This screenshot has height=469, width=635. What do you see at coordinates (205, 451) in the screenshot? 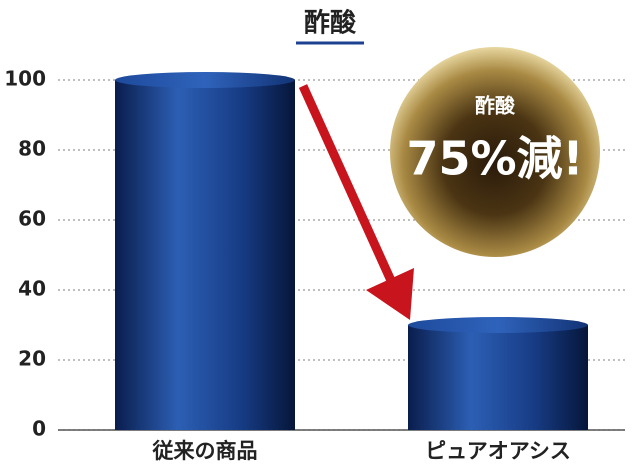
I see `x-tick-label: 従来の商品` at bounding box center [205, 451].